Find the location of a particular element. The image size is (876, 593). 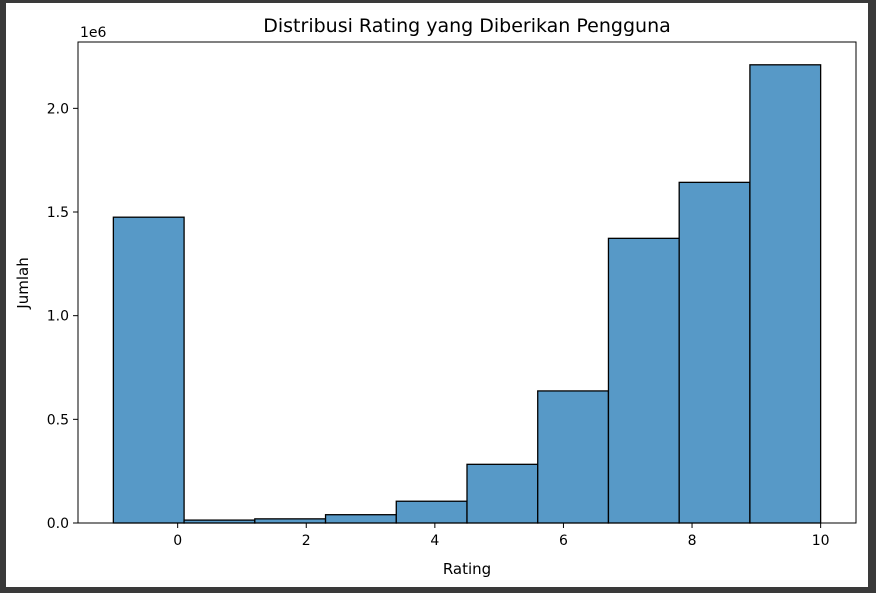

x-tick-label: 8 is located at coordinates (692, 541).